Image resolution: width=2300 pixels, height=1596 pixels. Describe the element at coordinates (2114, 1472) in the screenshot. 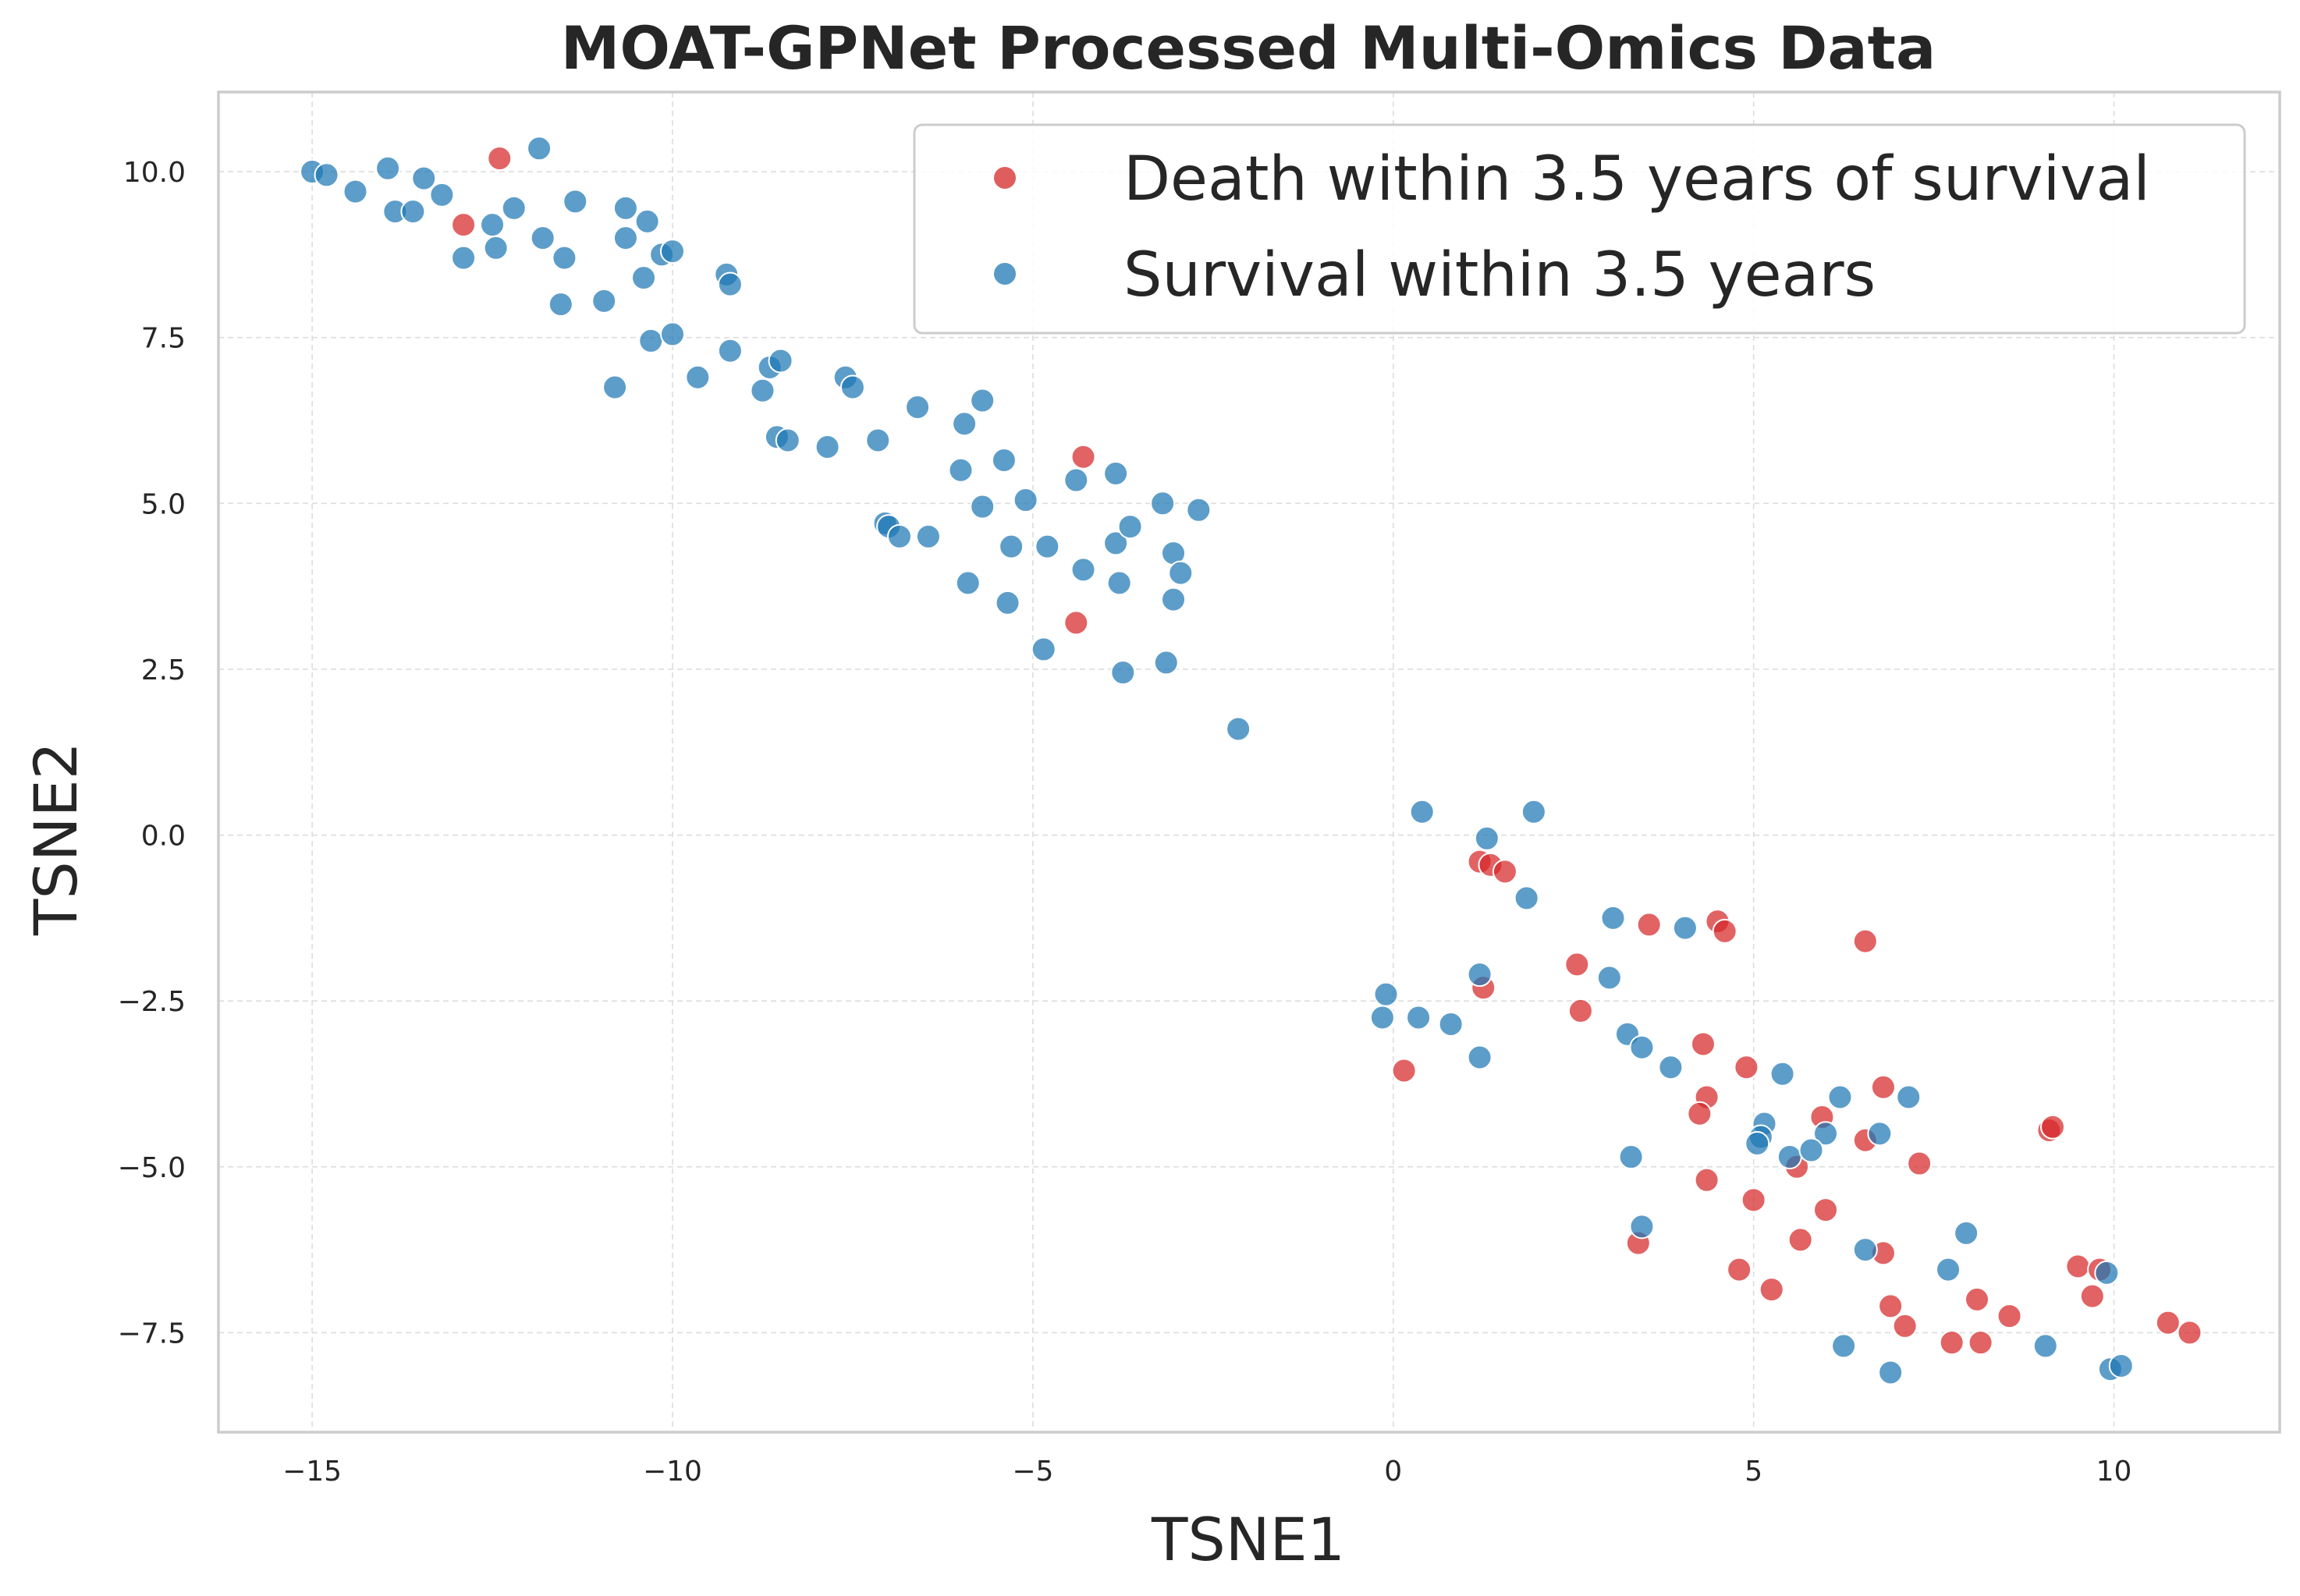

I see `x-tick-label: 10` at that location.